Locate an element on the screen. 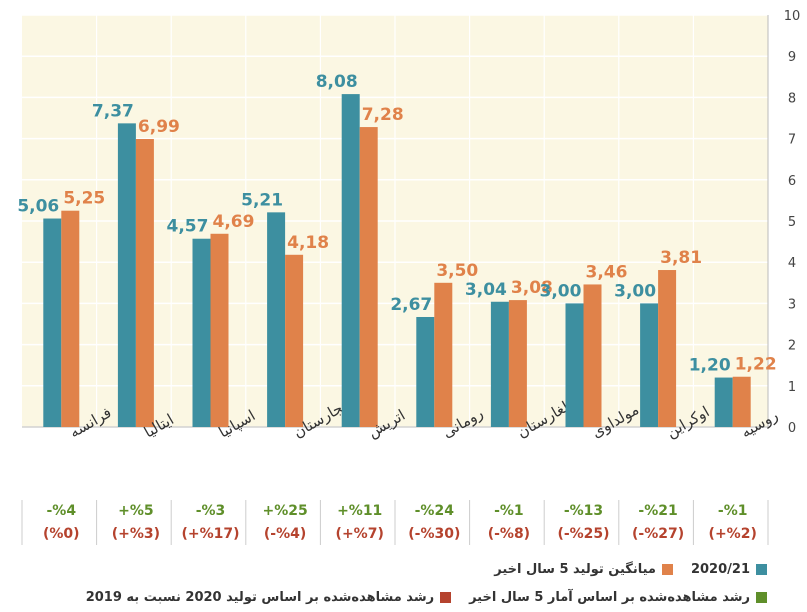 The height and width of the screenshot is (612, 807). value-label-5yr-avg-4: 7,28 is located at coordinates (383, 115).